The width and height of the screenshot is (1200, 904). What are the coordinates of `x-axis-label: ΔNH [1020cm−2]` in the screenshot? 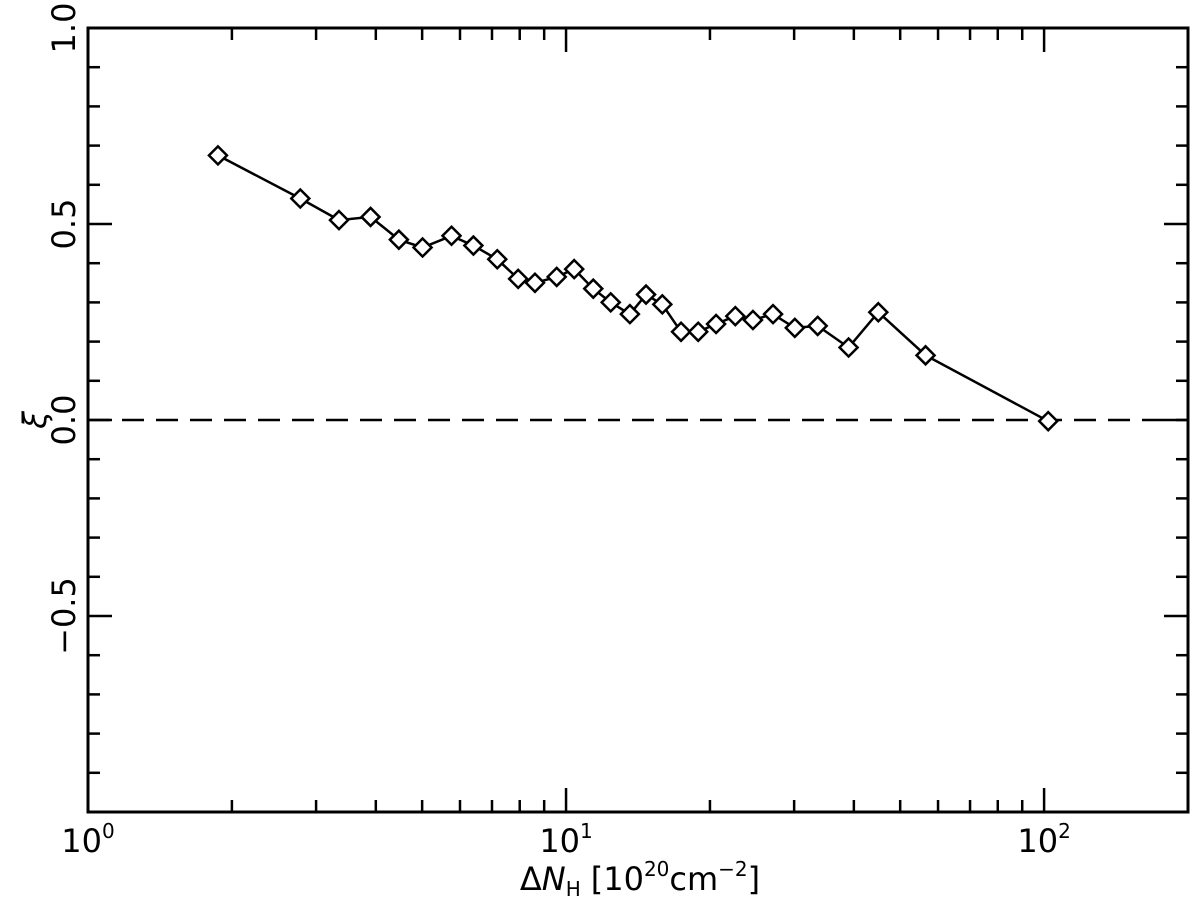 It's located at (640, 879).